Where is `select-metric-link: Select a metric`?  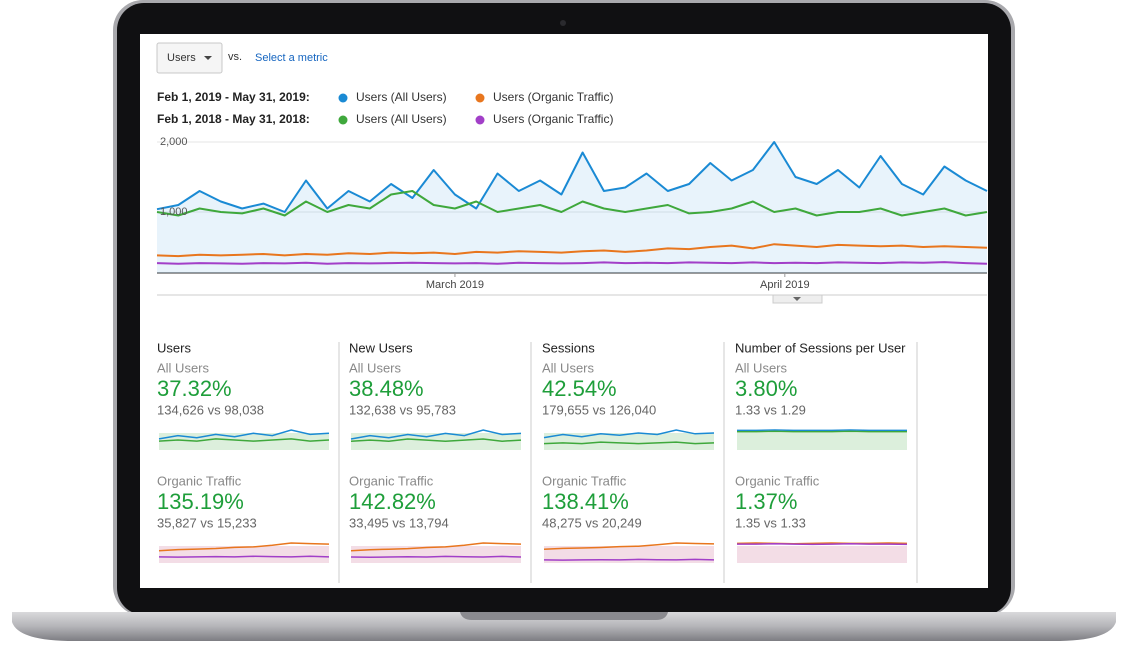 select-metric-link: Select a metric is located at coordinates (291, 58).